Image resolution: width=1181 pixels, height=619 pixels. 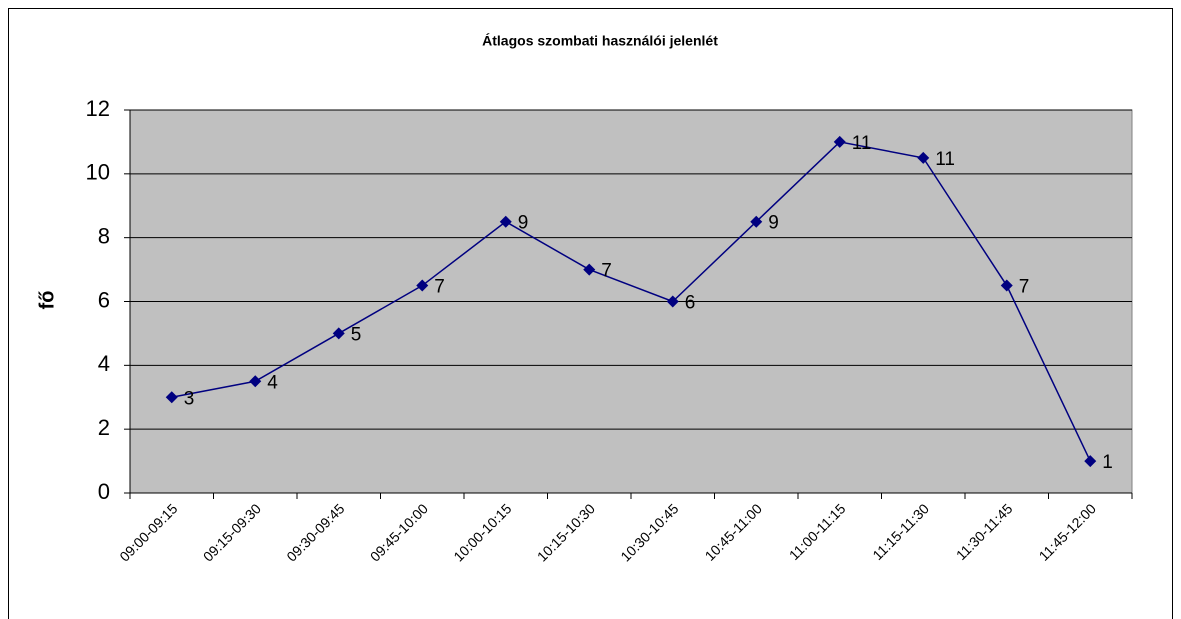 I want to click on y-tick-label: 10, so click(x=98, y=172).